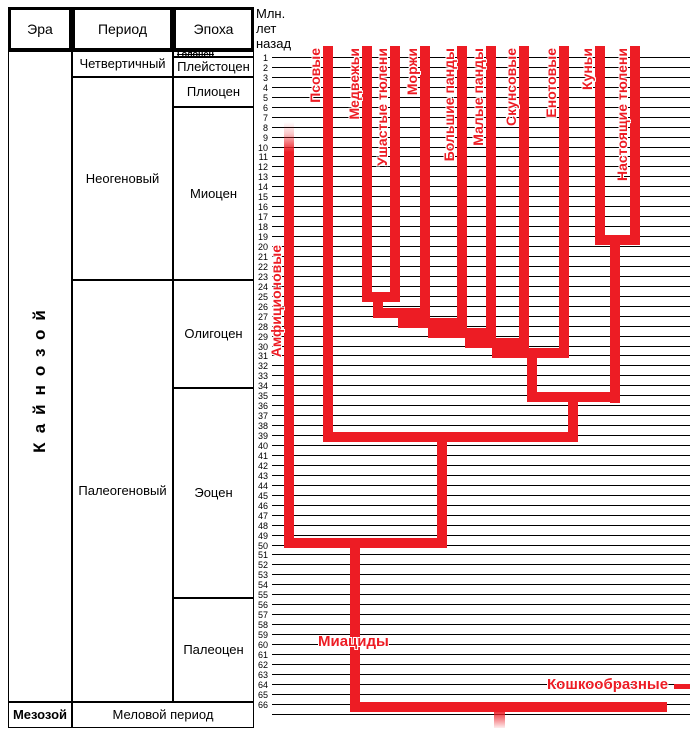  What do you see at coordinates (262, 346) in the screenshot?
I see `tick-label-30: 30` at bounding box center [262, 346].